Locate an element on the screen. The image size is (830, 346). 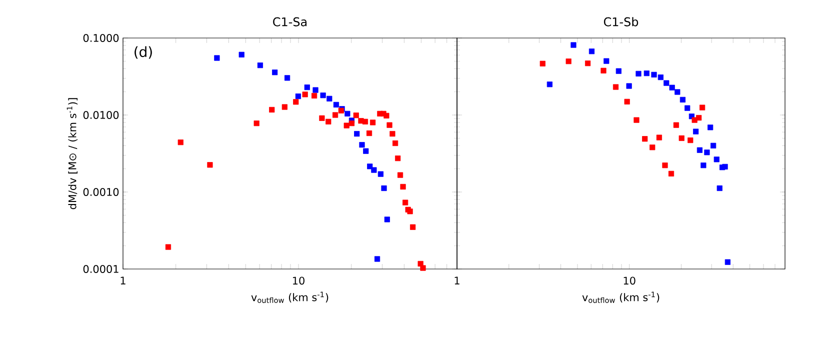
chart-title: C1-Sa is located at coordinates (289, 21).